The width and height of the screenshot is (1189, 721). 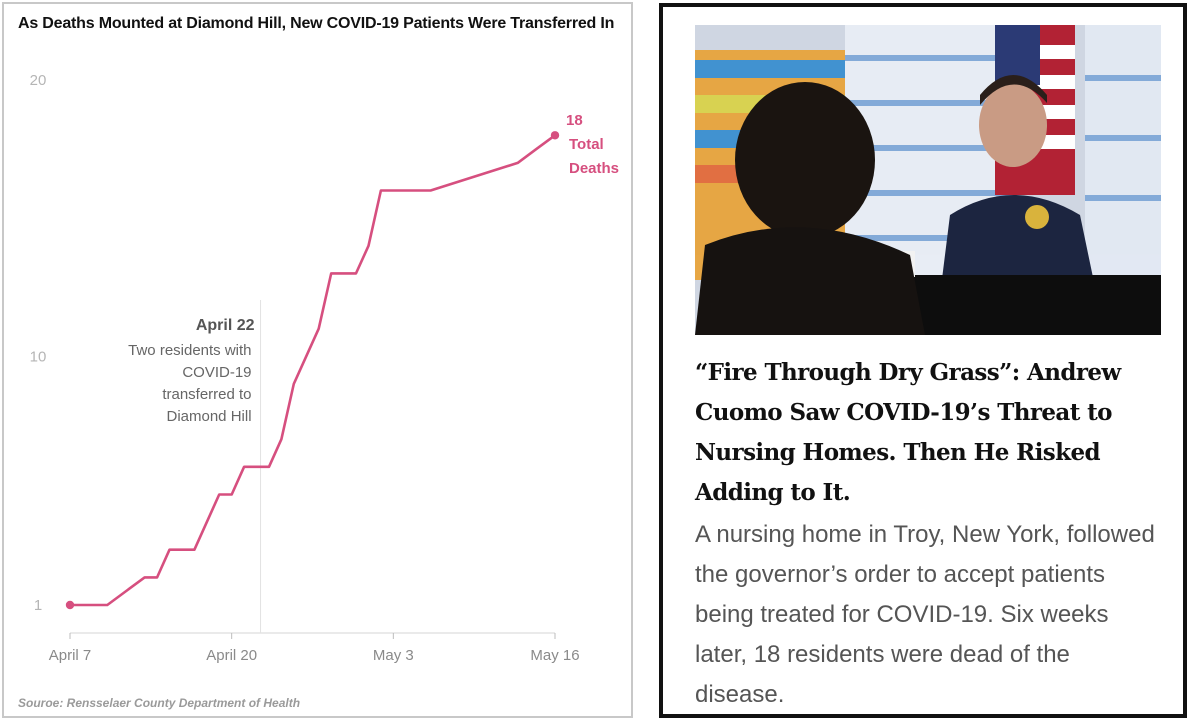 What do you see at coordinates (314, 648) in the screenshot?
I see `x-axis: April 7 April 20 May 3 May 16` at bounding box center [314, 648].